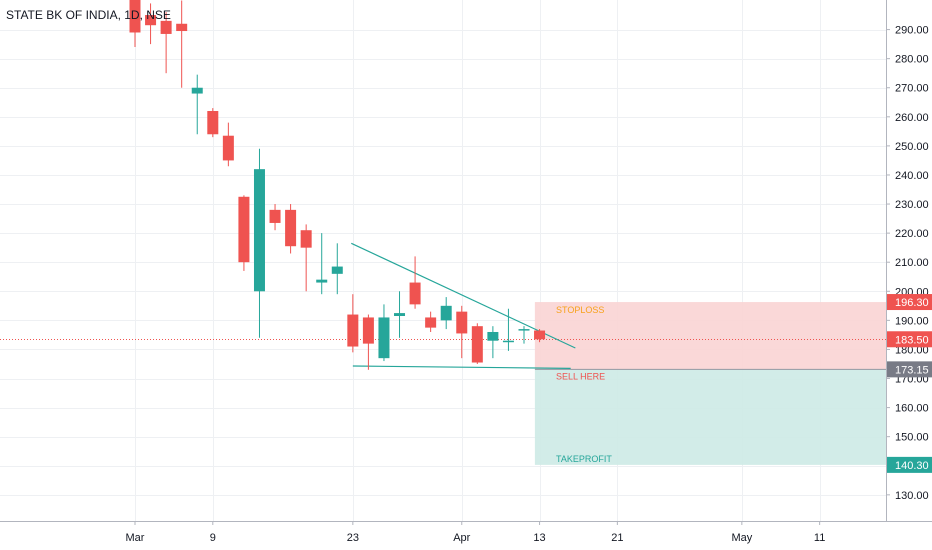 This screenshot has height=550, width=932. Describe the element at coordinates (741, 538) in the screenshot. I see `x-tick-label: May` at that location.